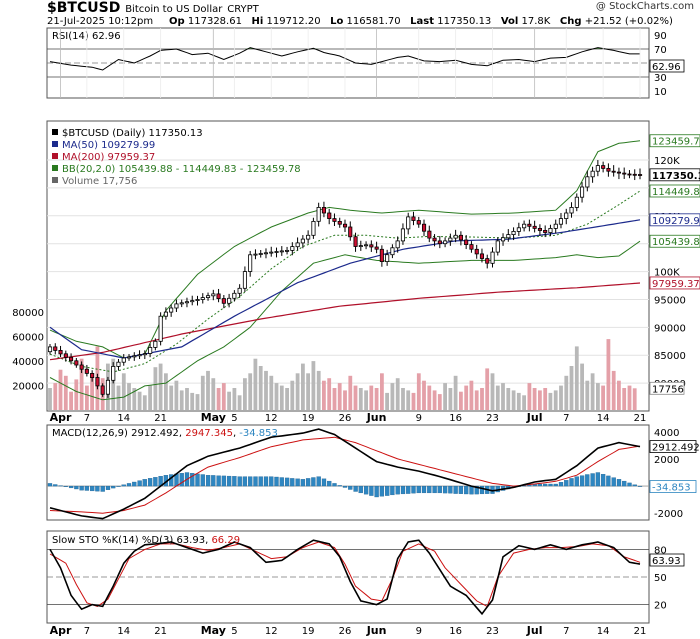 The image size is (700, 639). I want to click on x-tick-label: Jun, so click(376, 630).